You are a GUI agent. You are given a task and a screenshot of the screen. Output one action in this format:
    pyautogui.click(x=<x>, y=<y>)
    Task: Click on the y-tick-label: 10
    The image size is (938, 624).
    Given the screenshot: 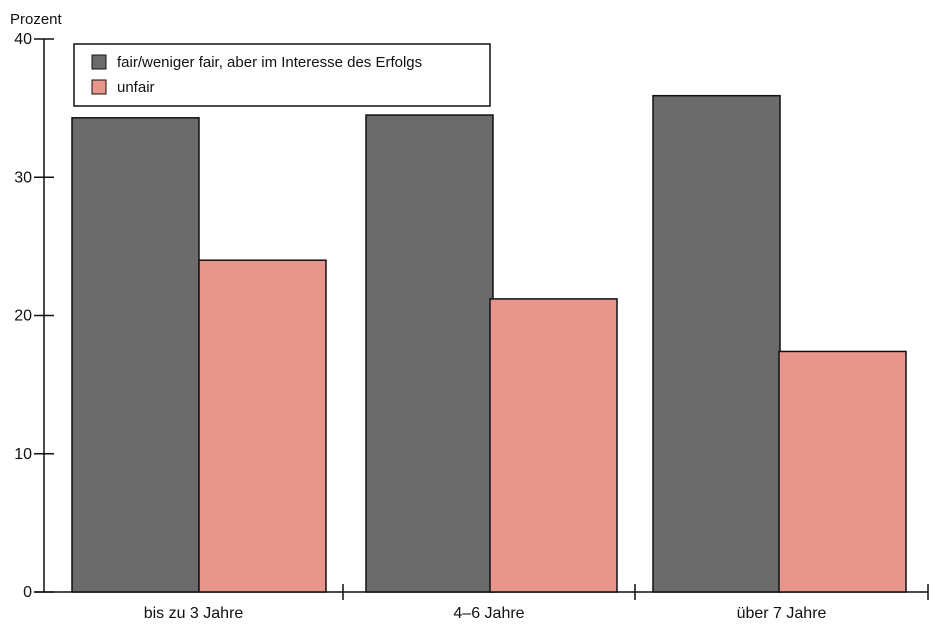 What is the action you would take?
    pyautogui.click(x=23, y=454)
    